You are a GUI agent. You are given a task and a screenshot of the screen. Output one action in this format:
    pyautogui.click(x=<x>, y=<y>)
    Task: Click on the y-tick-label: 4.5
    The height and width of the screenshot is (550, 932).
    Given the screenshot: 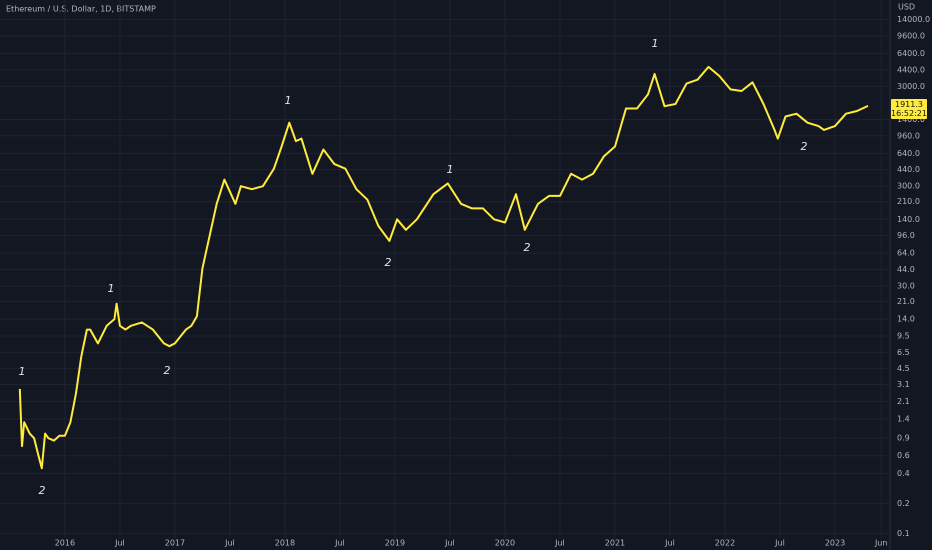 What is the action you would take?
    pyautogui.click(x=903, y=368)
    